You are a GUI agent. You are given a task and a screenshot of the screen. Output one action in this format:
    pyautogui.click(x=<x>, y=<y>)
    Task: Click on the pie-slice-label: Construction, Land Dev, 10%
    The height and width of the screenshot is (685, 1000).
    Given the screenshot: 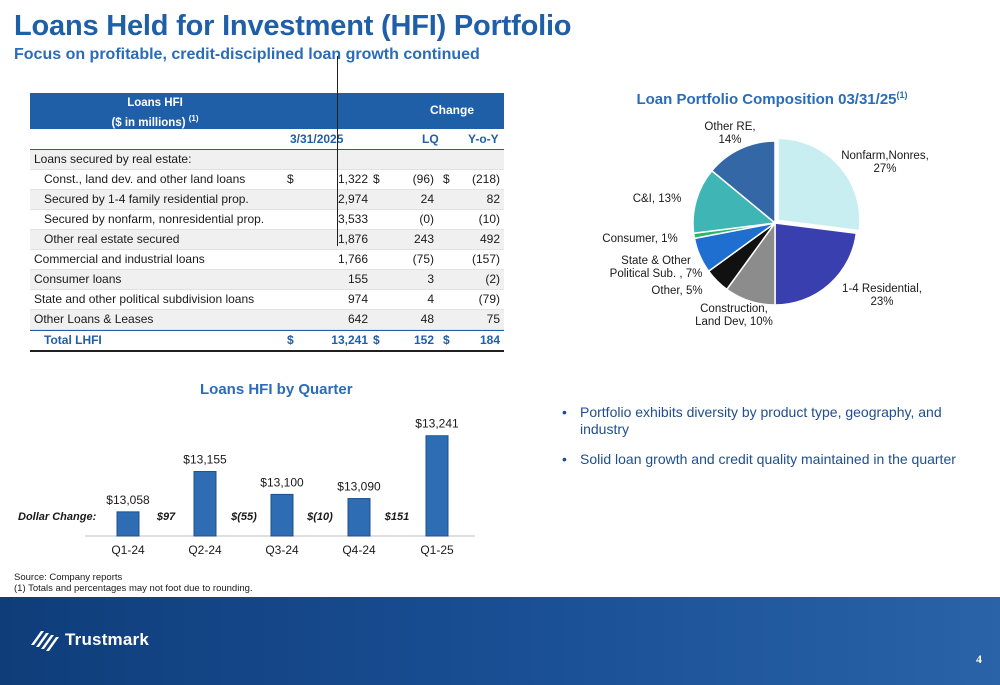 What is the action you would take?
    pyautogui.click(x=734, y=316)
    